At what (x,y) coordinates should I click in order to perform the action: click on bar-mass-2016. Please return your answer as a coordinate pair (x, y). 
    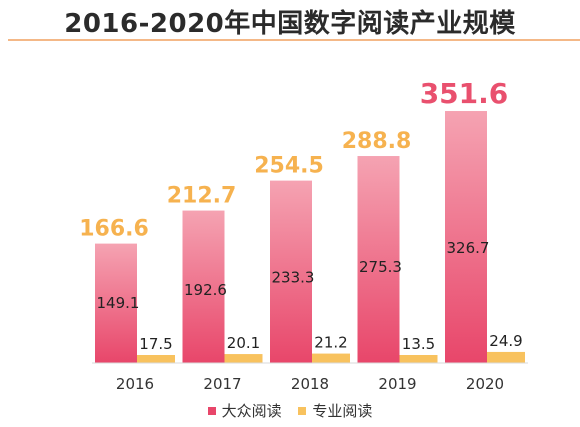
    Looking at the image, I should click on (116, 303).